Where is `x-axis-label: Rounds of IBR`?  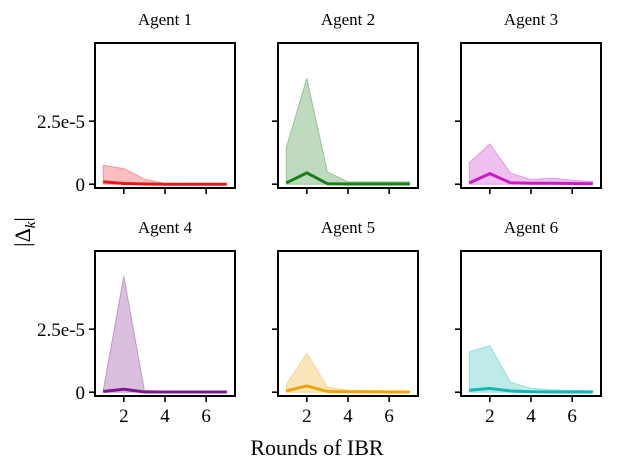
x-axis-label: Rounds of IBR is located at coordinates (317, 447).